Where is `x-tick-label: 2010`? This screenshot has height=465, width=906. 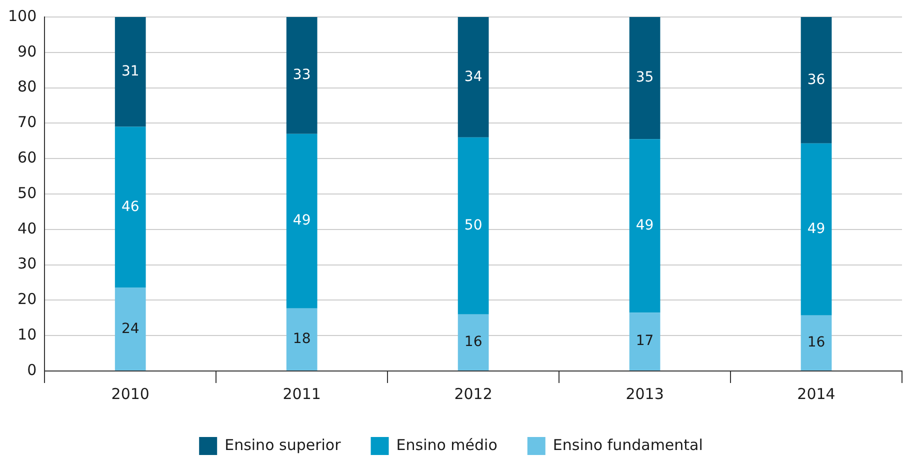 x-tick-label: 2010 is located at coordinates (130, 393).